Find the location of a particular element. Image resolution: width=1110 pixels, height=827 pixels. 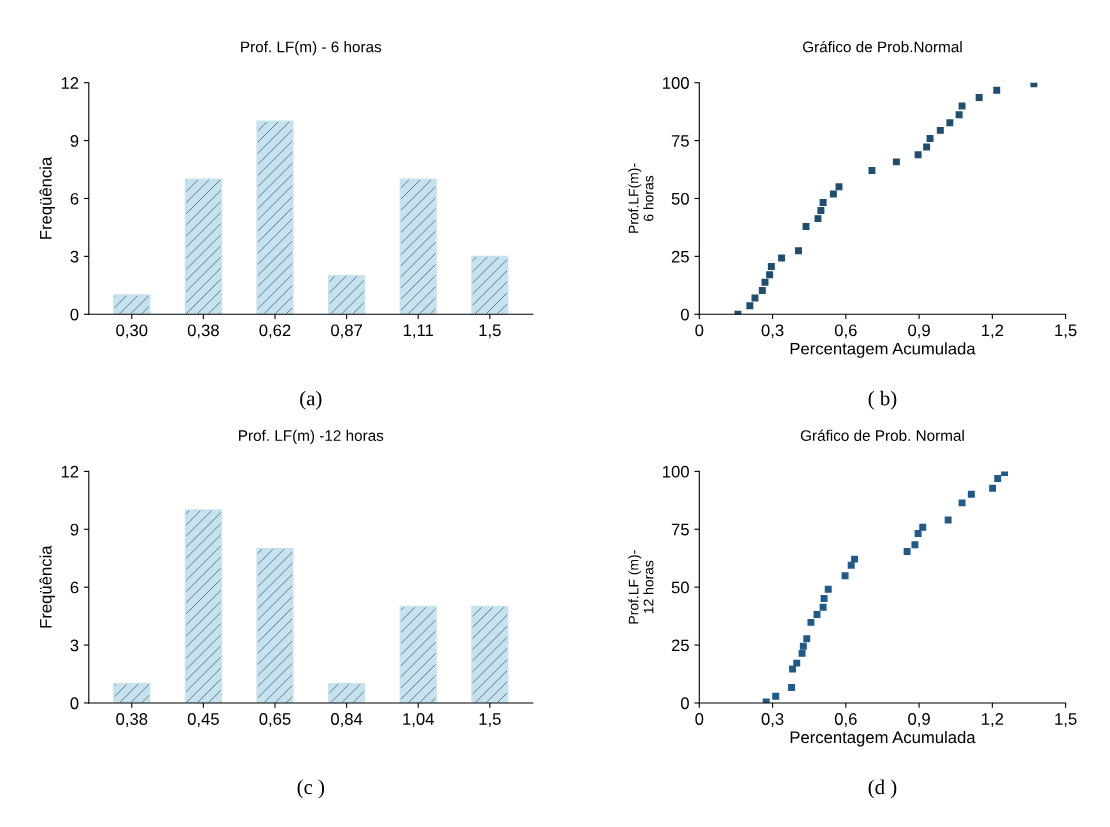

x-tick-label: 0,30 is located at coordinates (132, 331).